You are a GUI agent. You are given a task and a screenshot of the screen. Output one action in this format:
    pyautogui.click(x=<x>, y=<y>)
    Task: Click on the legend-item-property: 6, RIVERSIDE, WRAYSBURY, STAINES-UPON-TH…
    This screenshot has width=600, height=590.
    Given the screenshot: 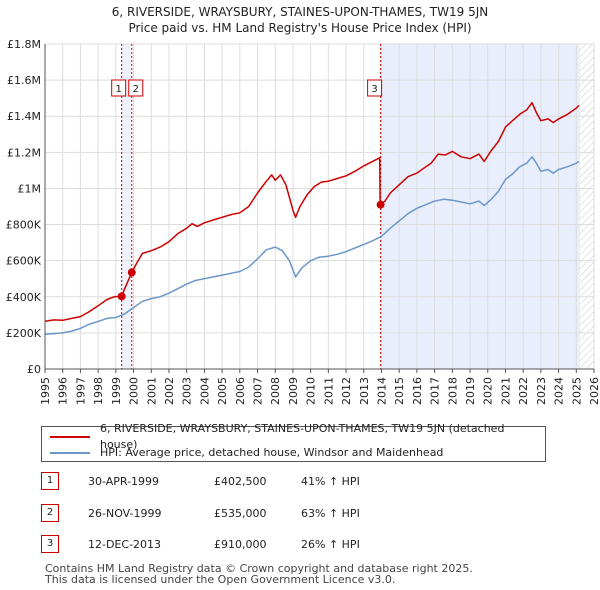 What is the action you would take?
    pyautogui.click(x=297, y=436)
    